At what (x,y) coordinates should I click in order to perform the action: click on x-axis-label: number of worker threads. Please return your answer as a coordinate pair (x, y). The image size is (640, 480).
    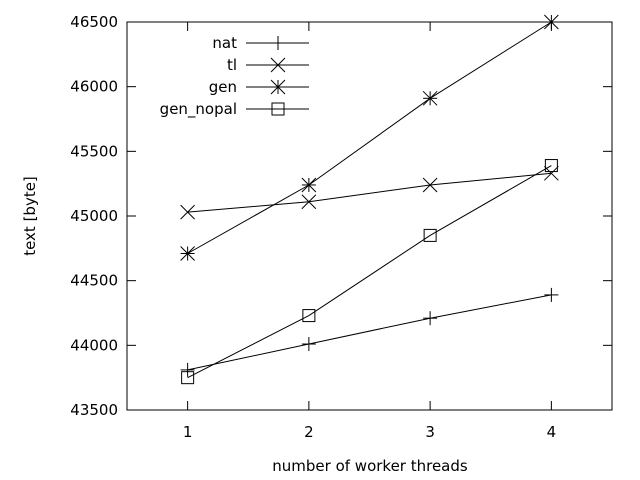
    Looking at the image, I should click on (370, 466).